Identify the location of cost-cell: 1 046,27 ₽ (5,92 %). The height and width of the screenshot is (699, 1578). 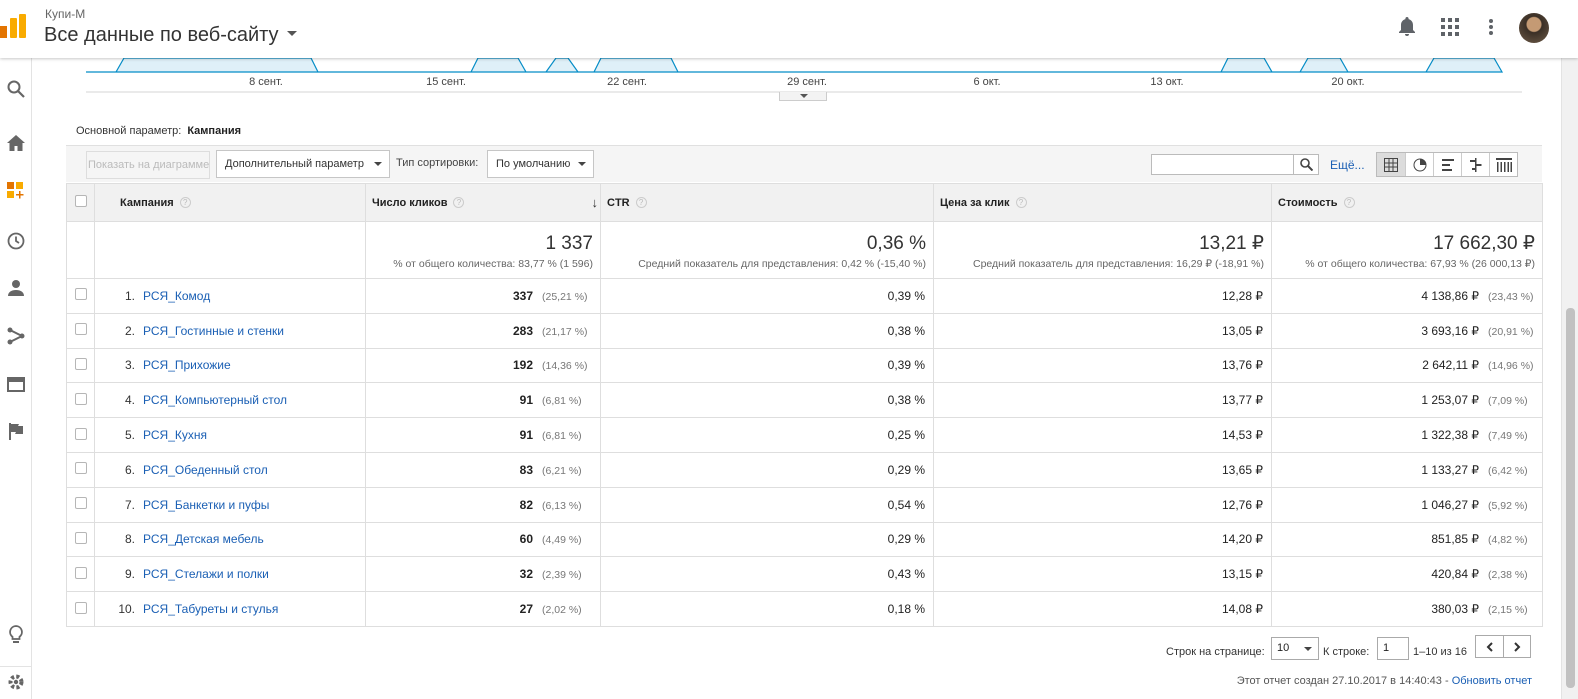
(1407, 504).